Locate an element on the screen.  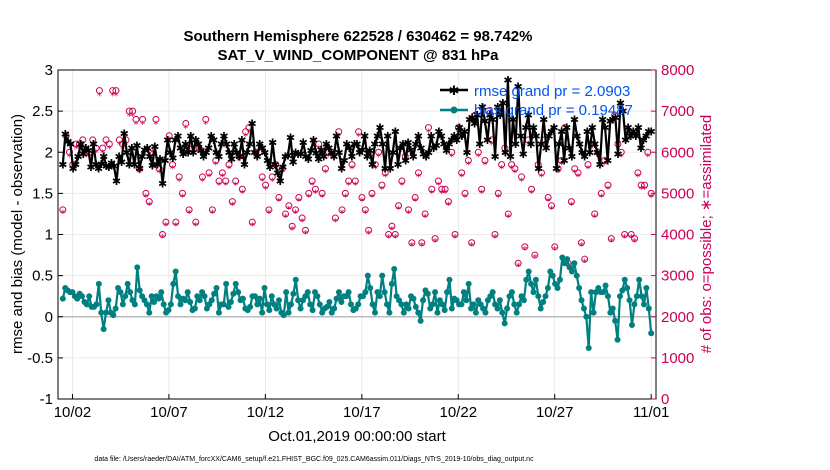
left-axis-ticks: -1 -0.5 0 0.5 1 1.5 2 2.5 3 is located at coordinates (45, 235).